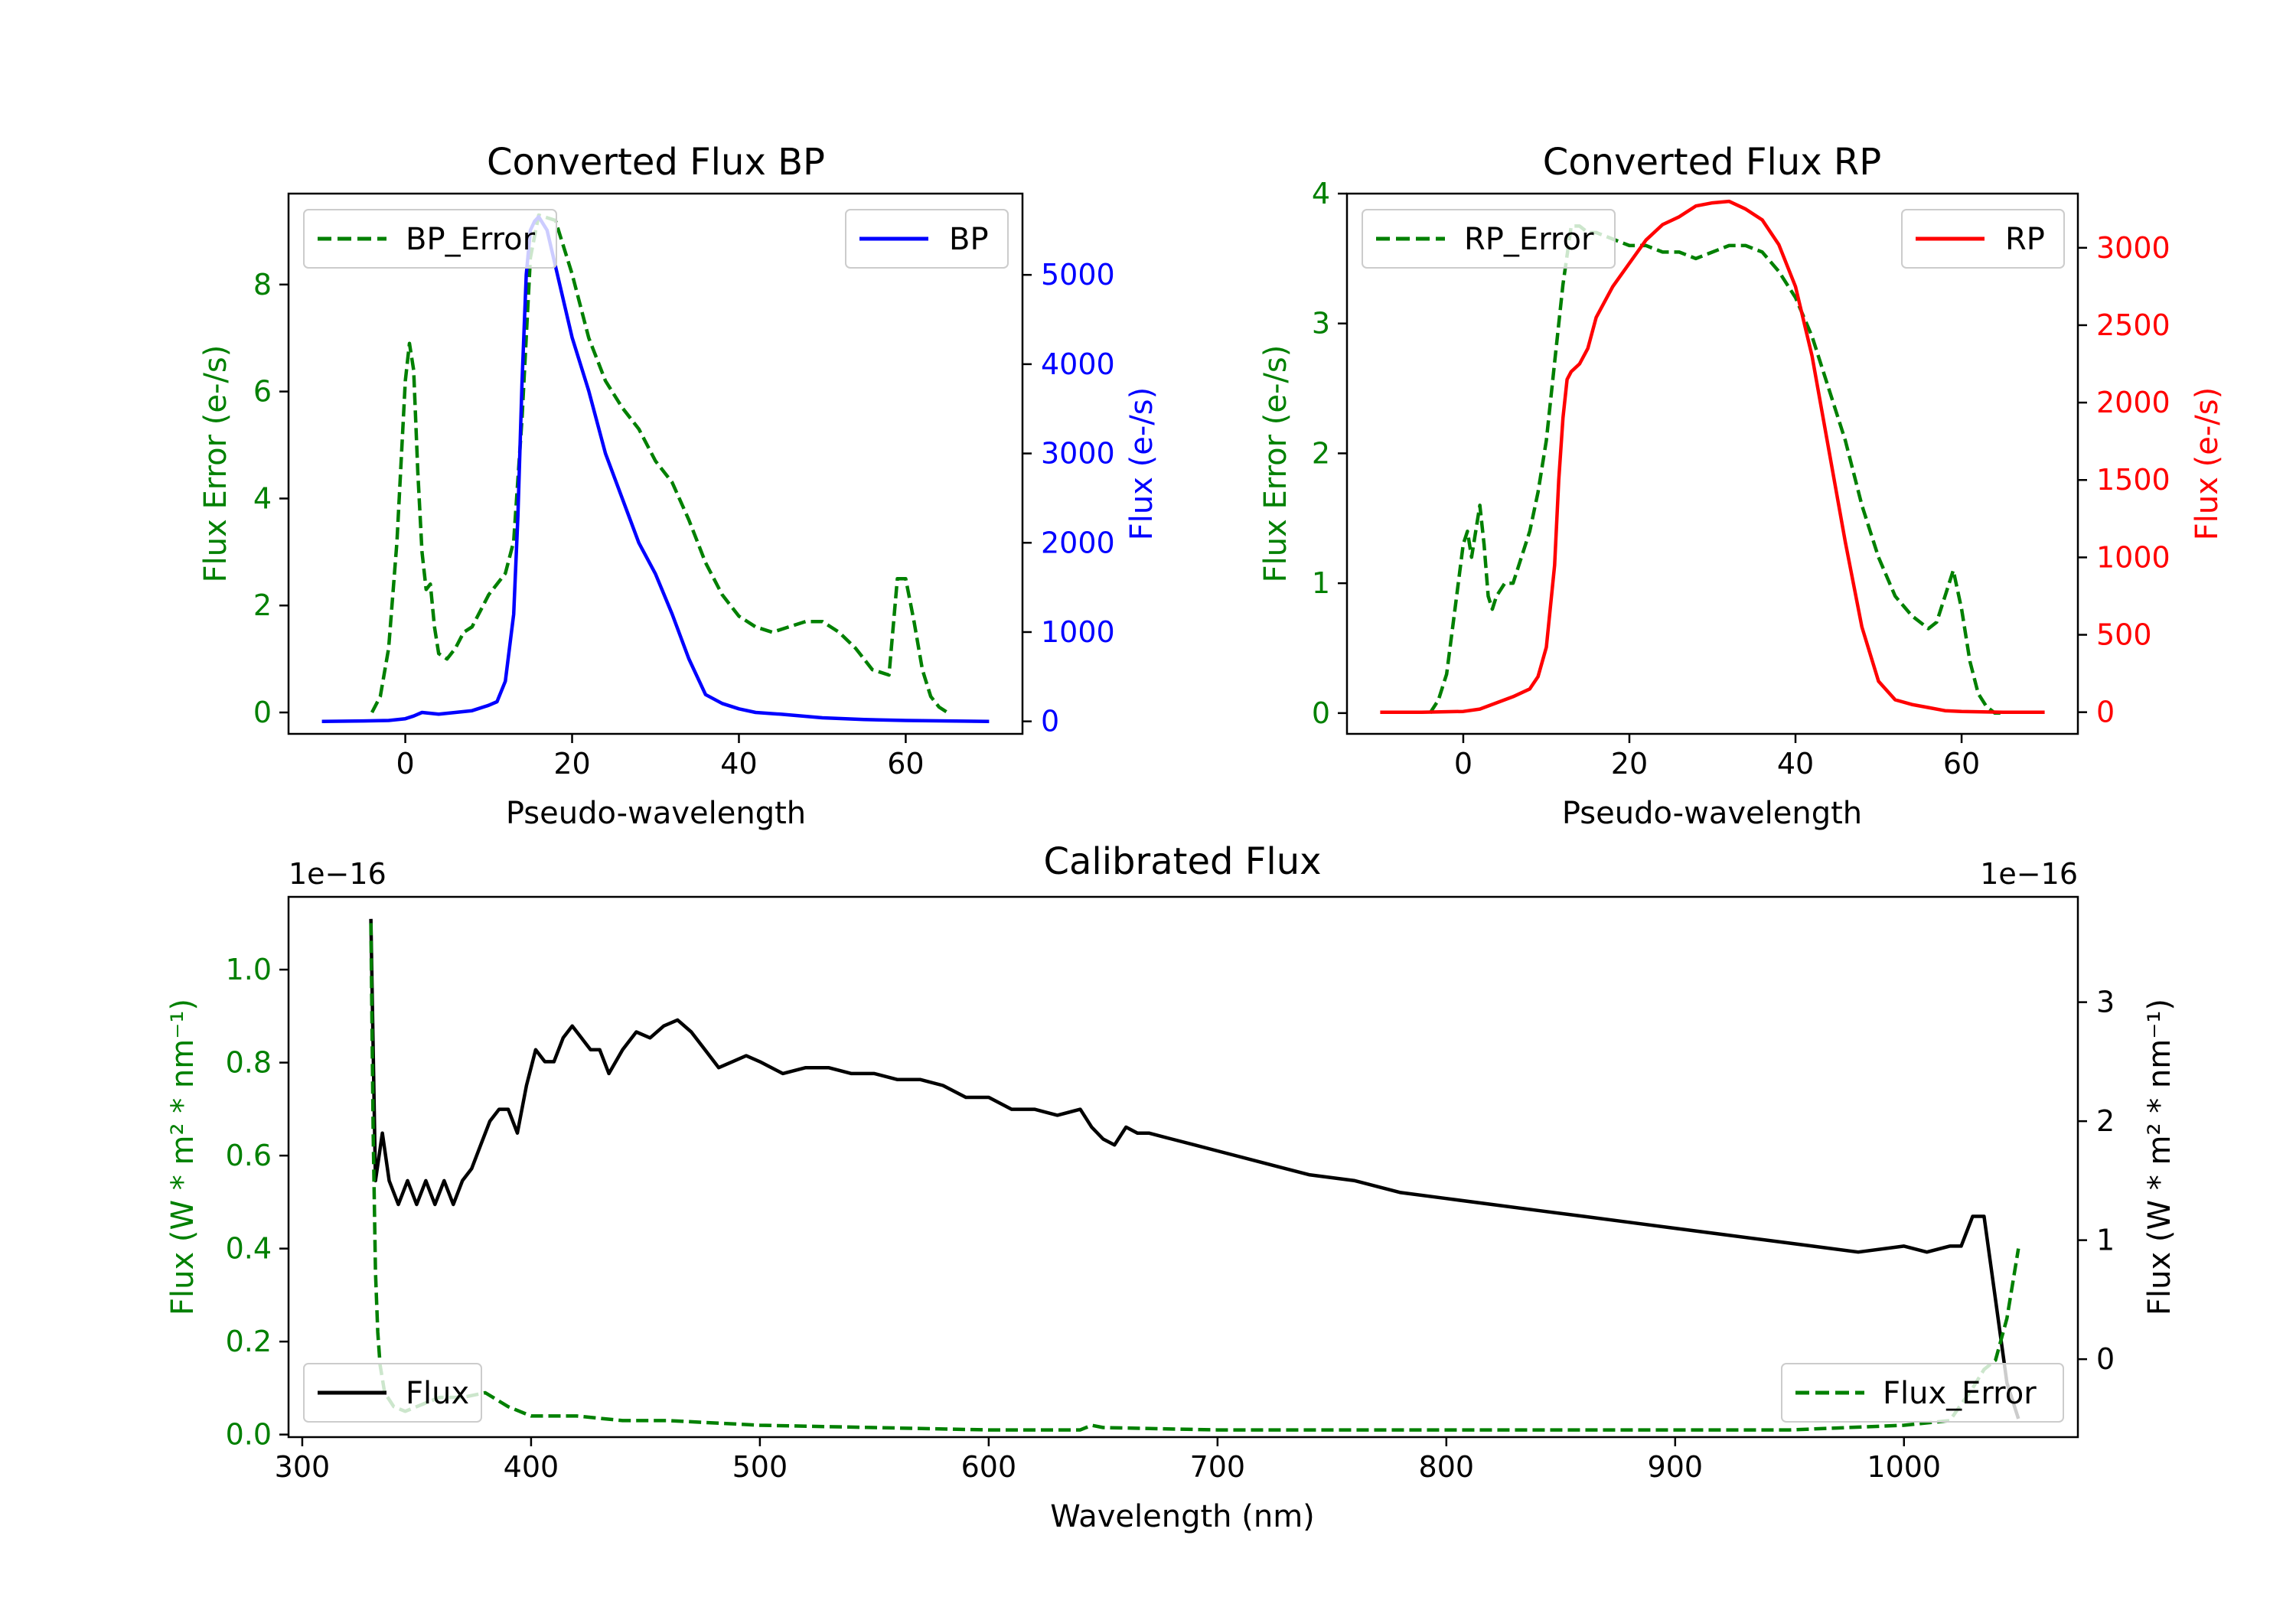  I want to click on bp-frame, so click(655, 463).